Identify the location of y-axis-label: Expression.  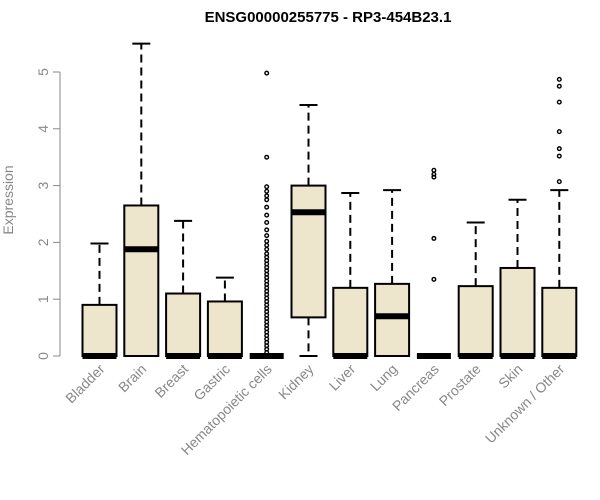
(8, 199).